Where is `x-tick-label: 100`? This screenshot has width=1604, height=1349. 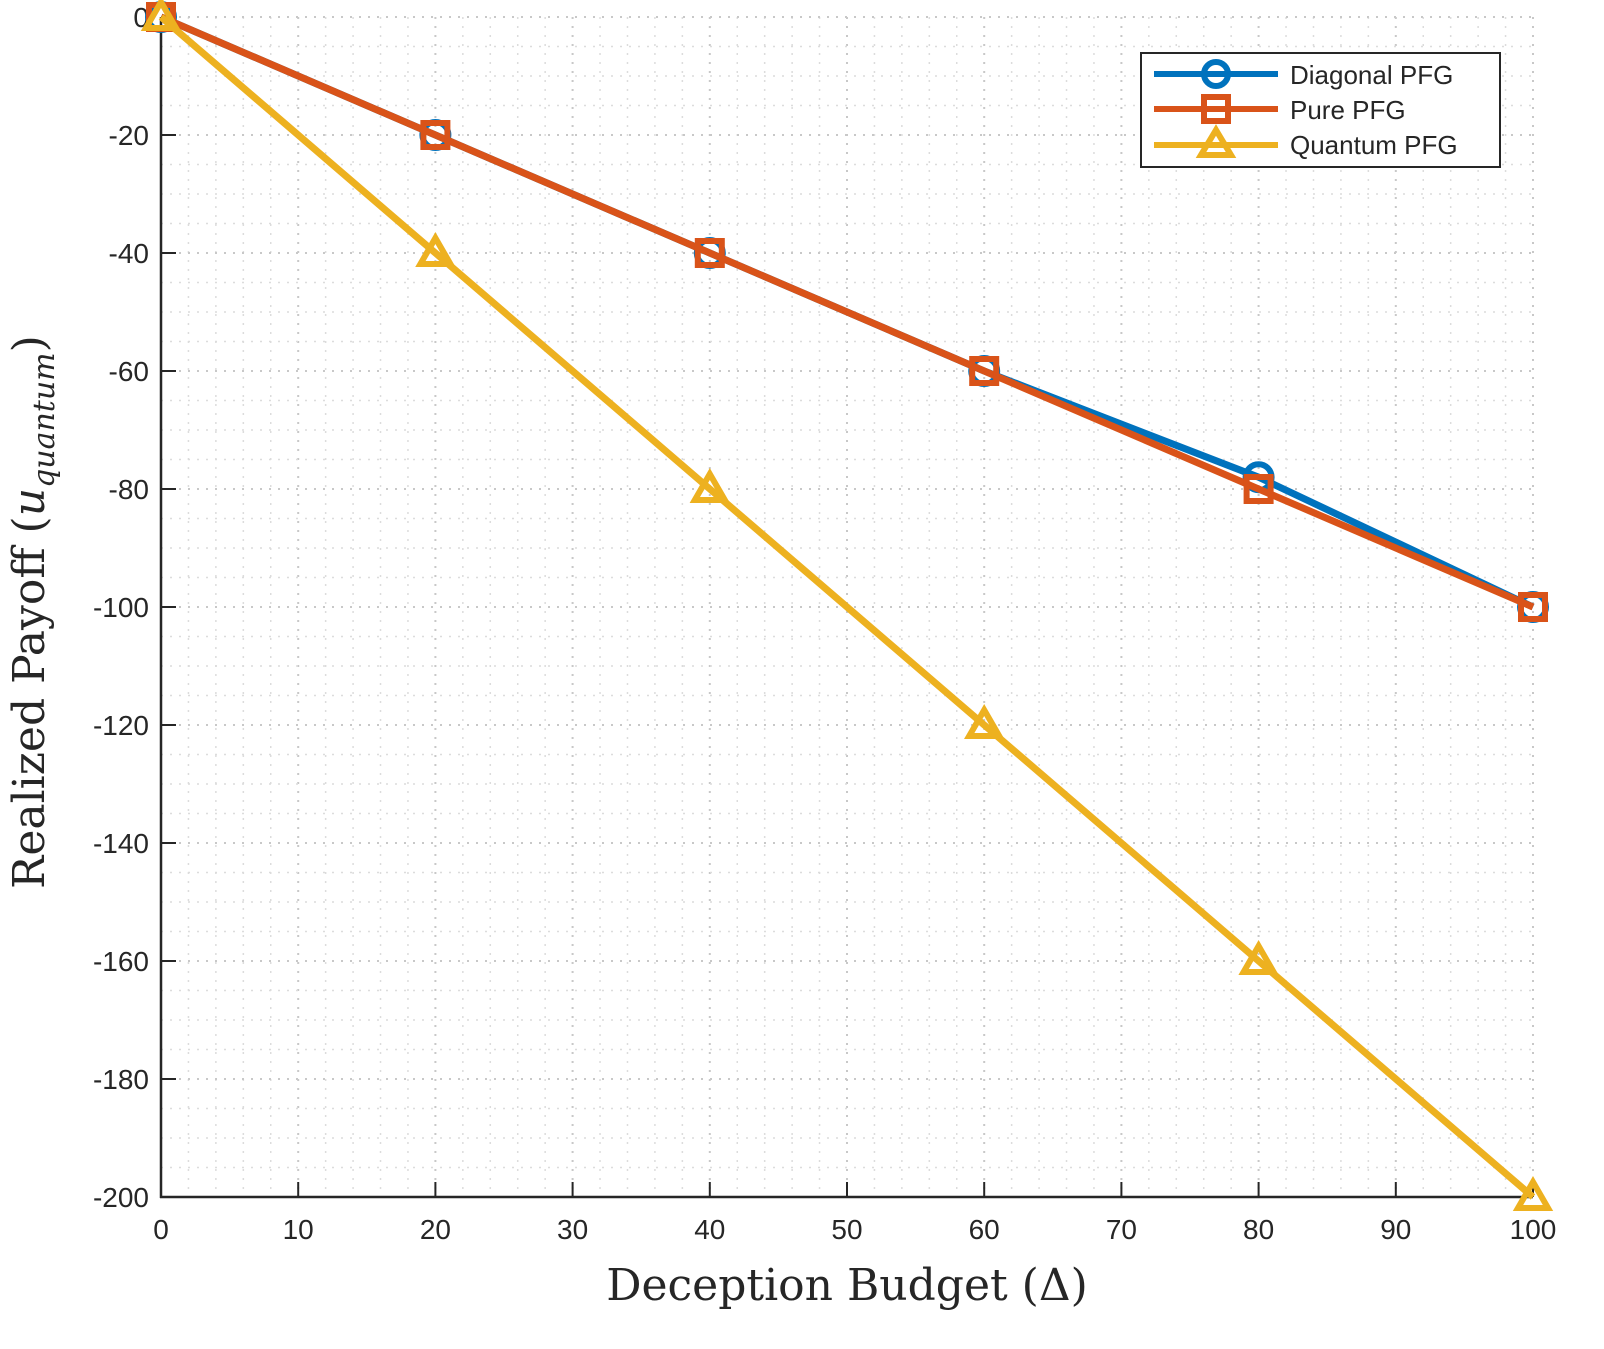
x-tick-label: 100 is located at coordinates (1533, 1229).